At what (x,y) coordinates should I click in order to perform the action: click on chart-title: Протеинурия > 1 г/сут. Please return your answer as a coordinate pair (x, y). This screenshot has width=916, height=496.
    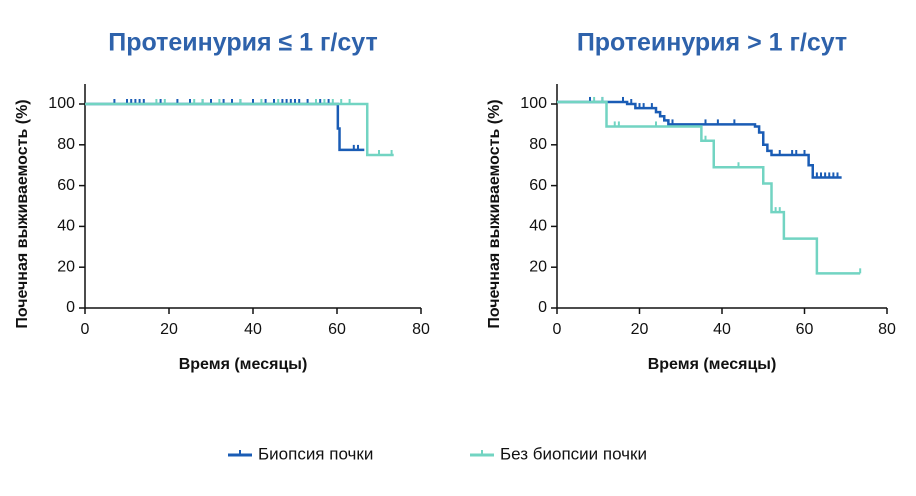
    Looking at the image, I should click on (712, 43).